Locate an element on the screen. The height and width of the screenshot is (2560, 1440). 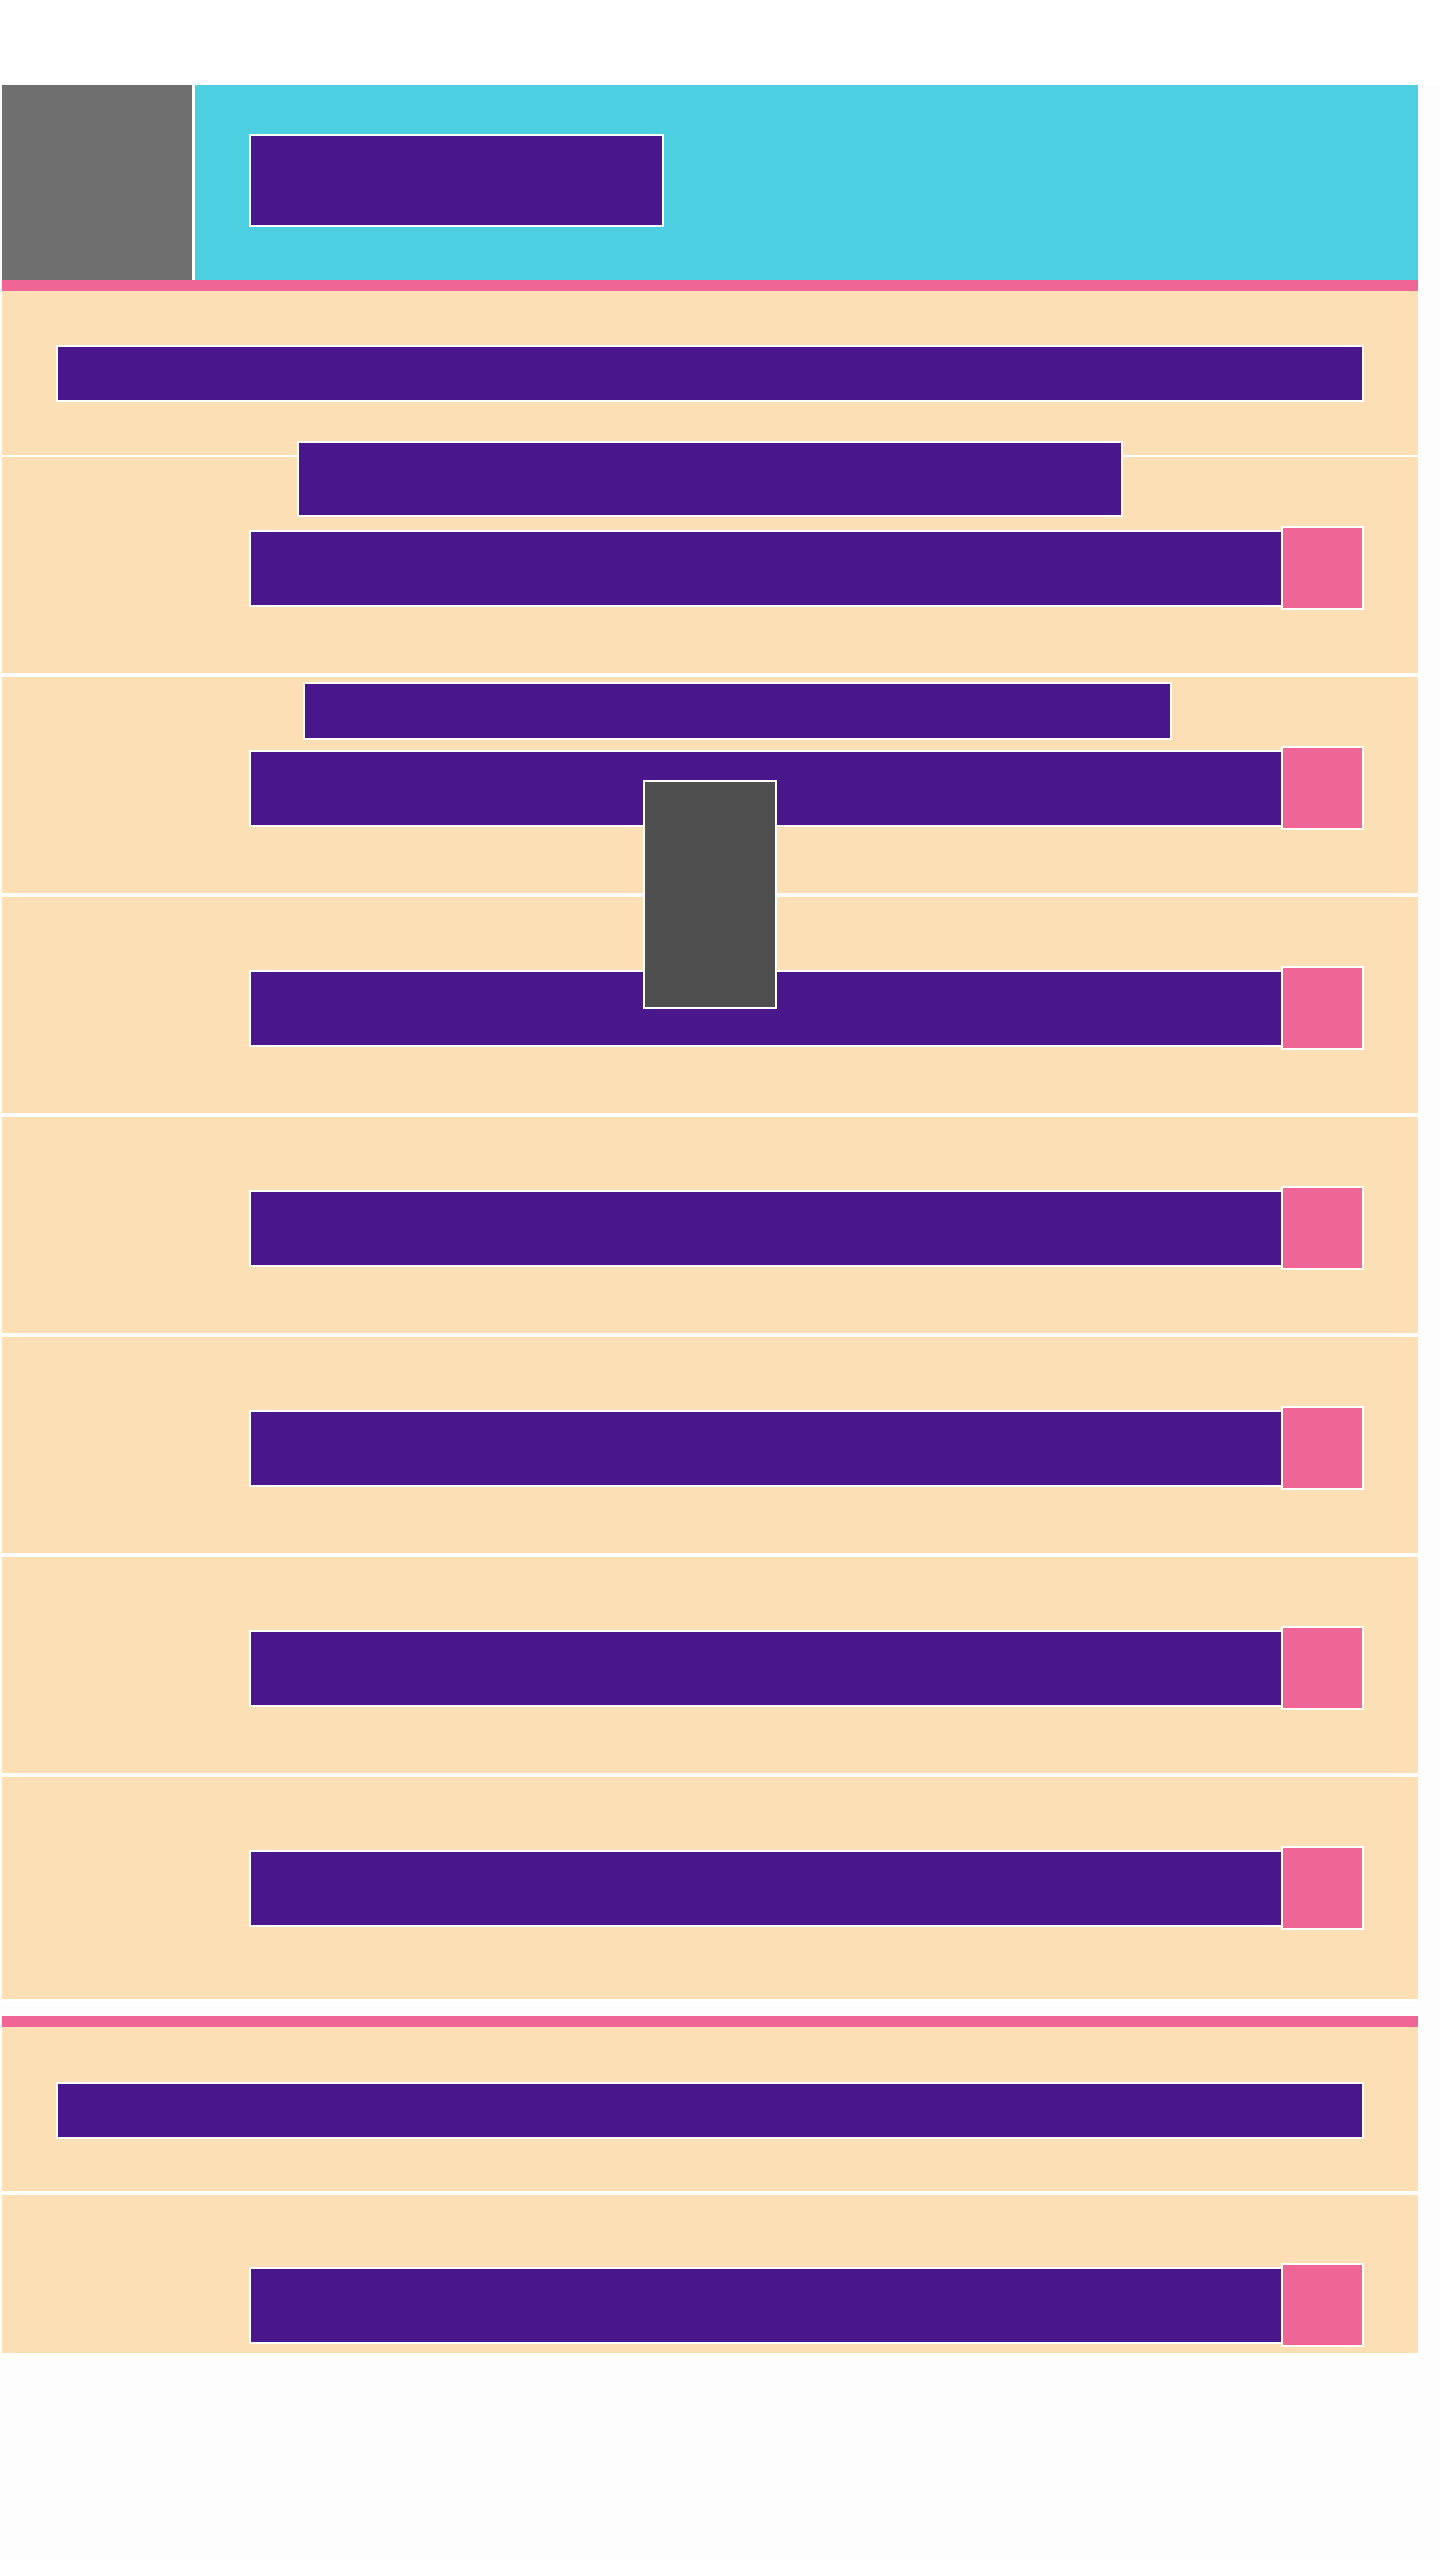
floating-panel is located at coordinates (710, 894).